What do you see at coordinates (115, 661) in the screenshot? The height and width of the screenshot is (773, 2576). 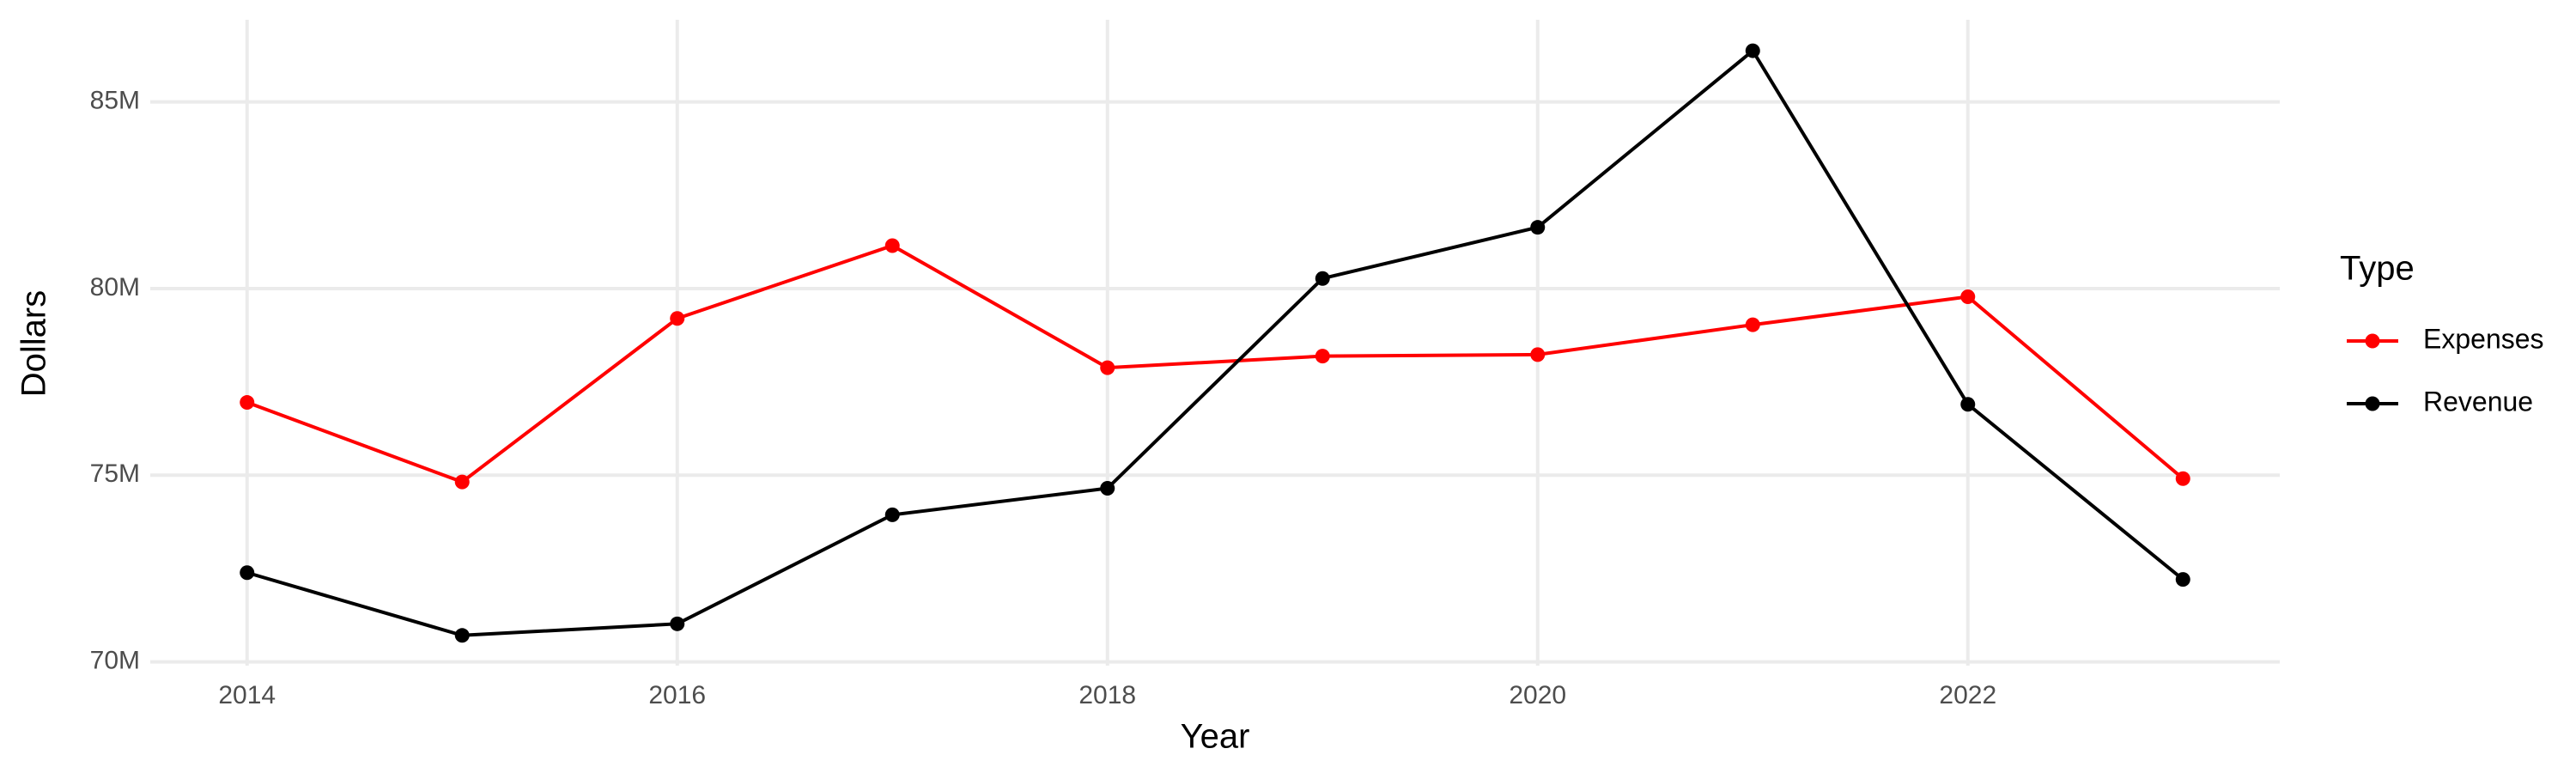 I see `y-tick-label: 70M` at bounding box center [115, 661].